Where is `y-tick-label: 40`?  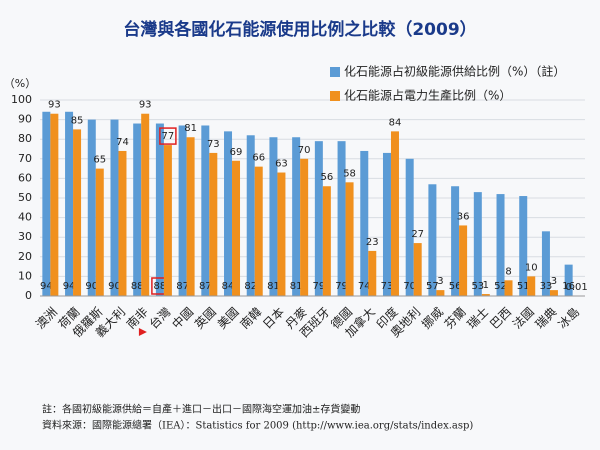 y-tick-label: 40 is located at coordinates (25, 217).